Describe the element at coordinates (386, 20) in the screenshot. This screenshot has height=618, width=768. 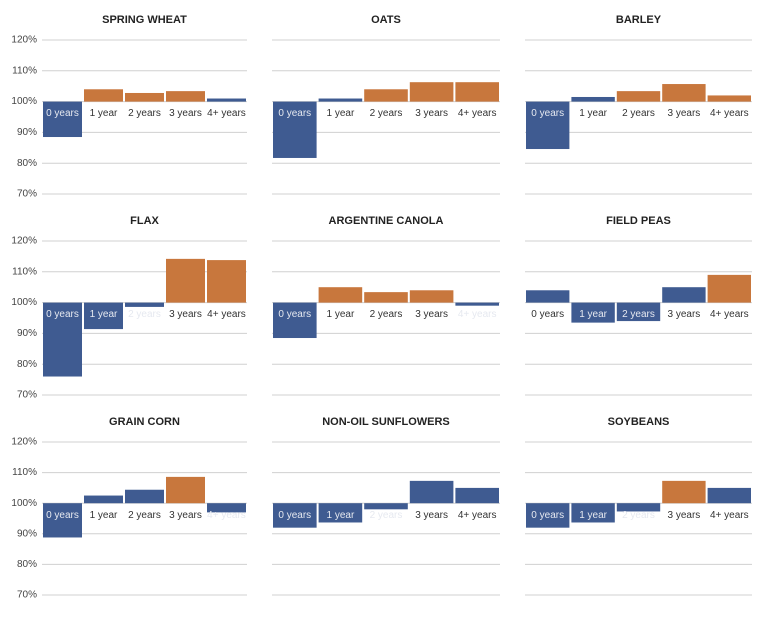
I see `chart-title: OATS` at that location.